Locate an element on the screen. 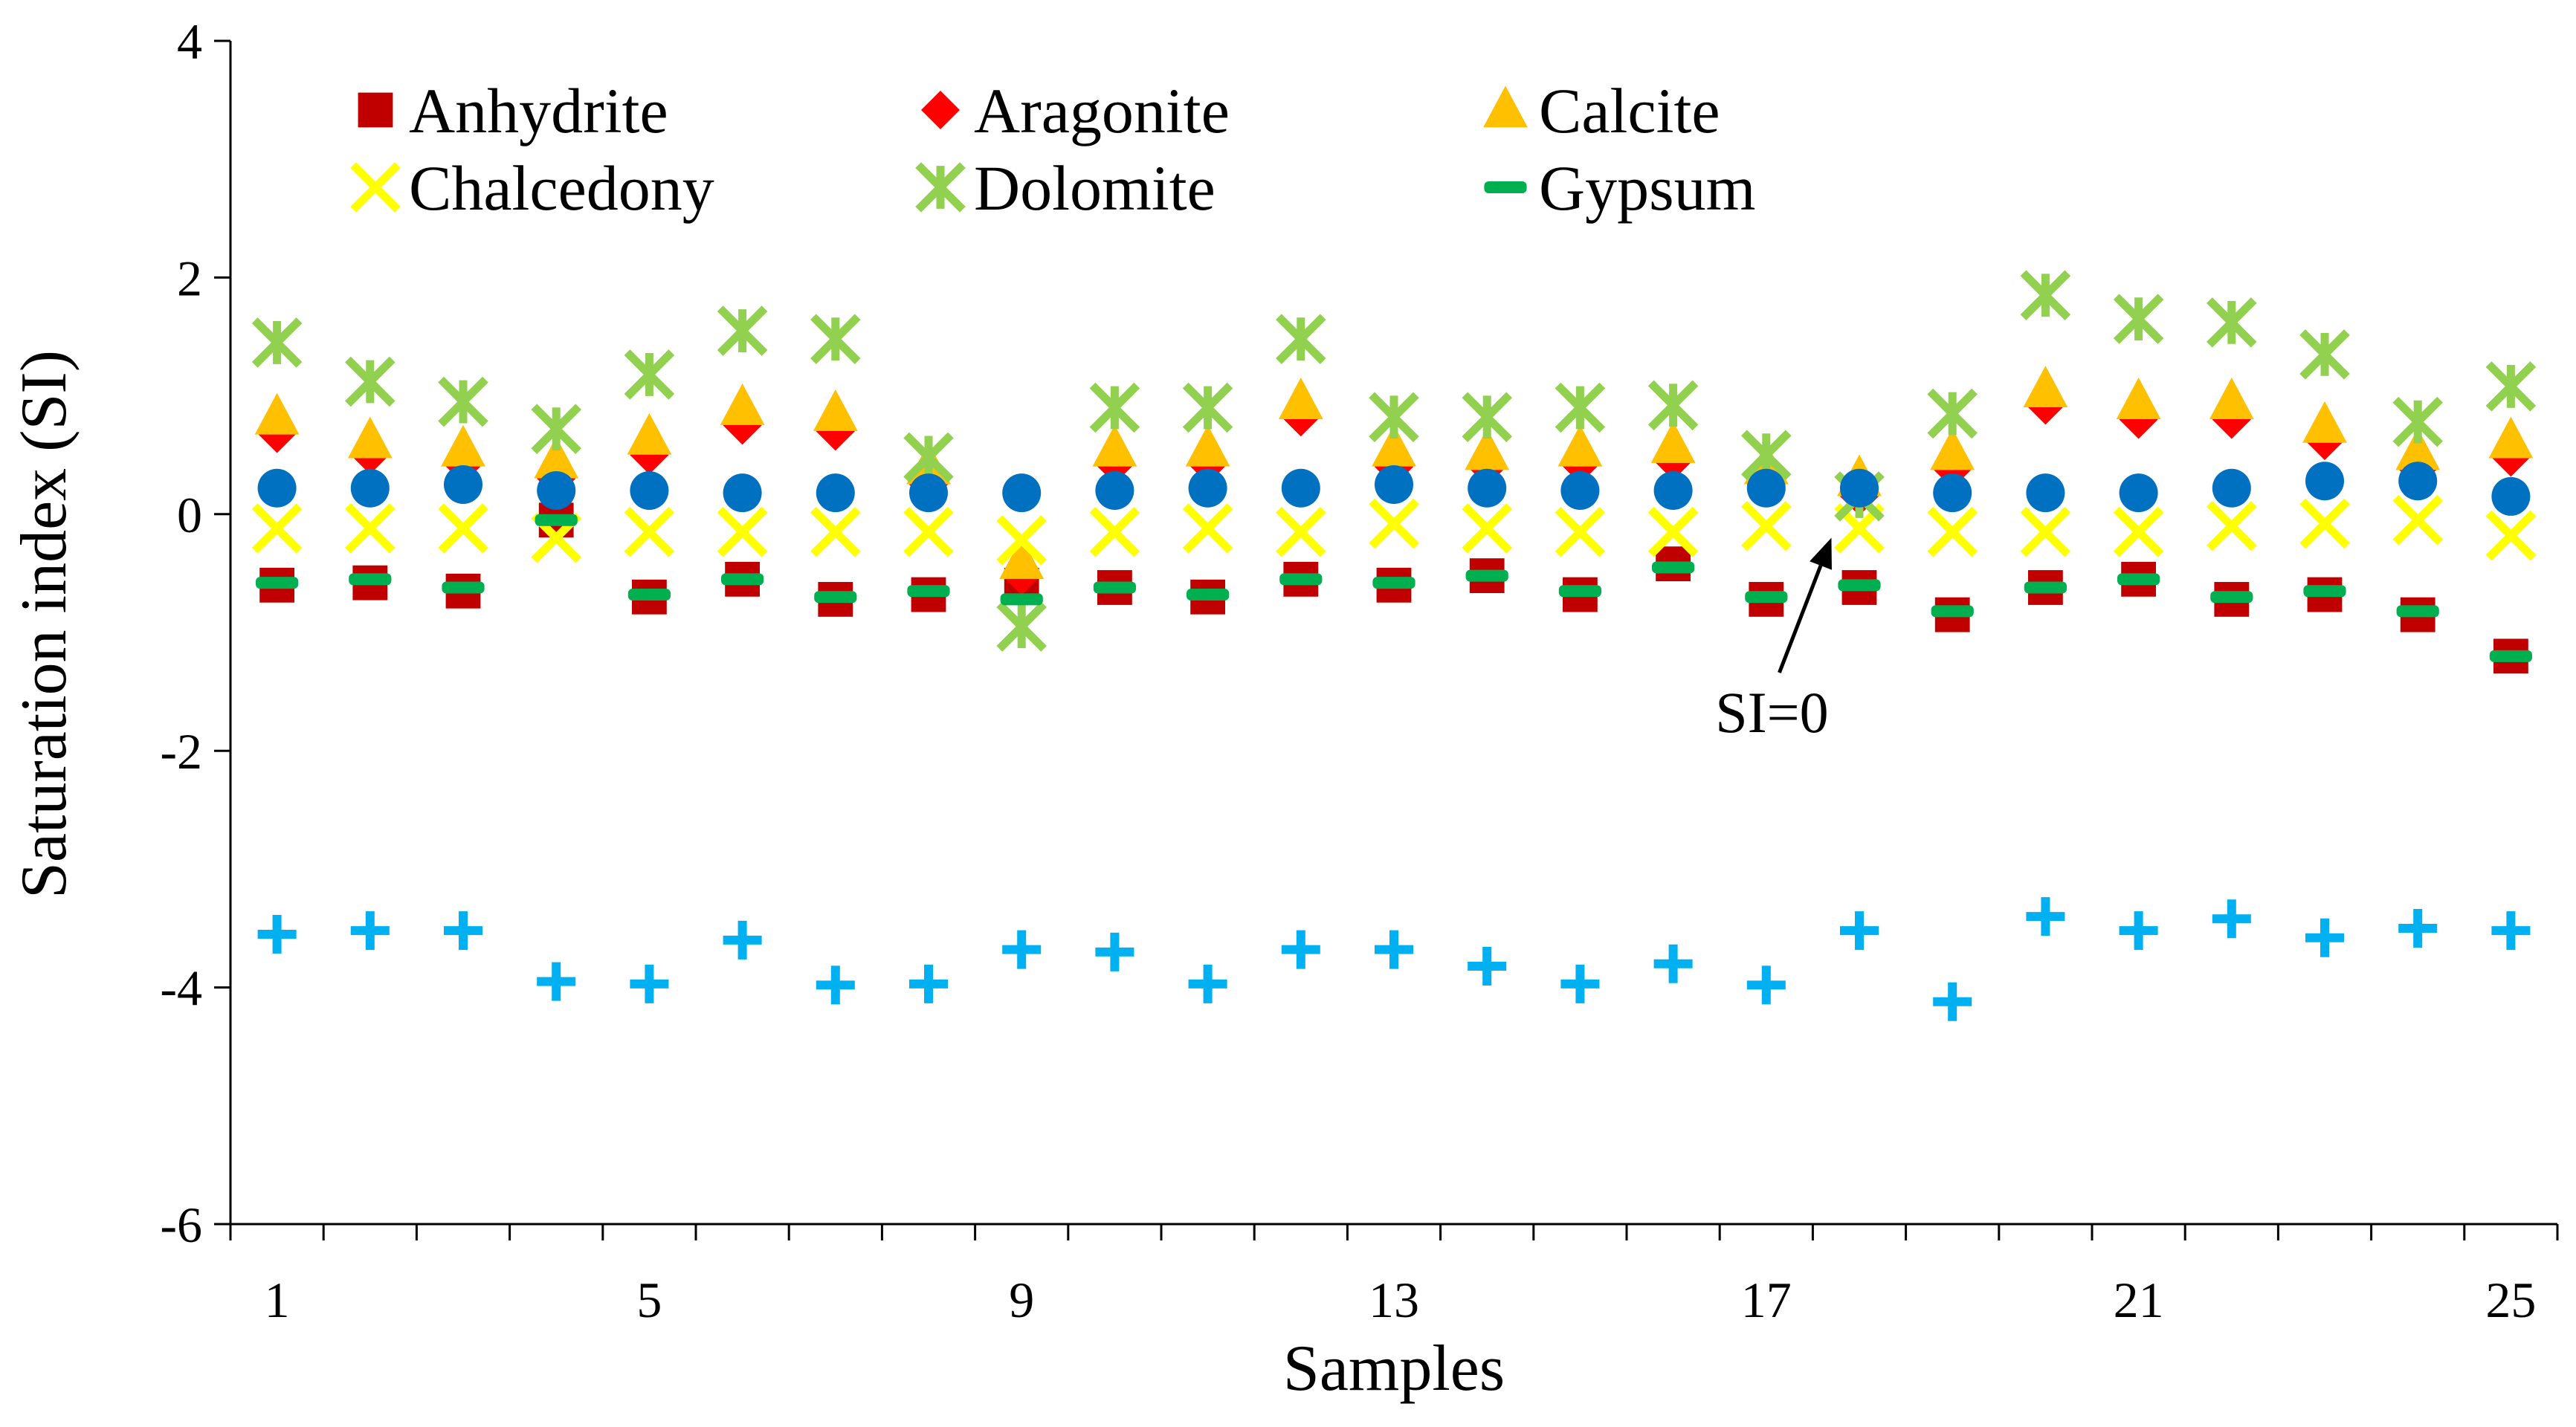 The image size is (2576, 1427). legend-label: Aragonite is located at coordinates (1102, 110).